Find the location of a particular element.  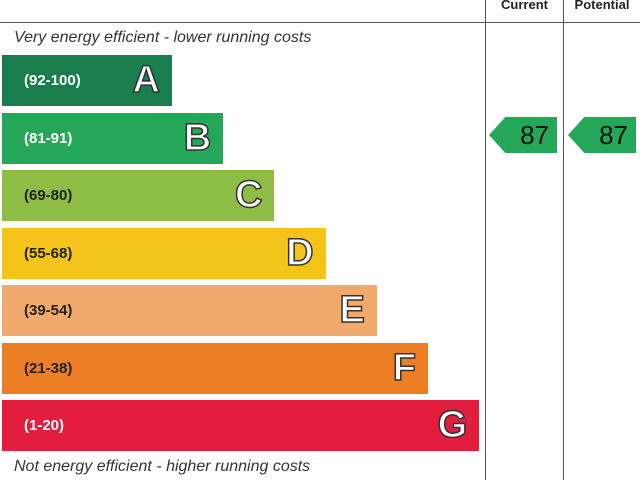

potential-value: 87 is located at coordinates (613, 135).